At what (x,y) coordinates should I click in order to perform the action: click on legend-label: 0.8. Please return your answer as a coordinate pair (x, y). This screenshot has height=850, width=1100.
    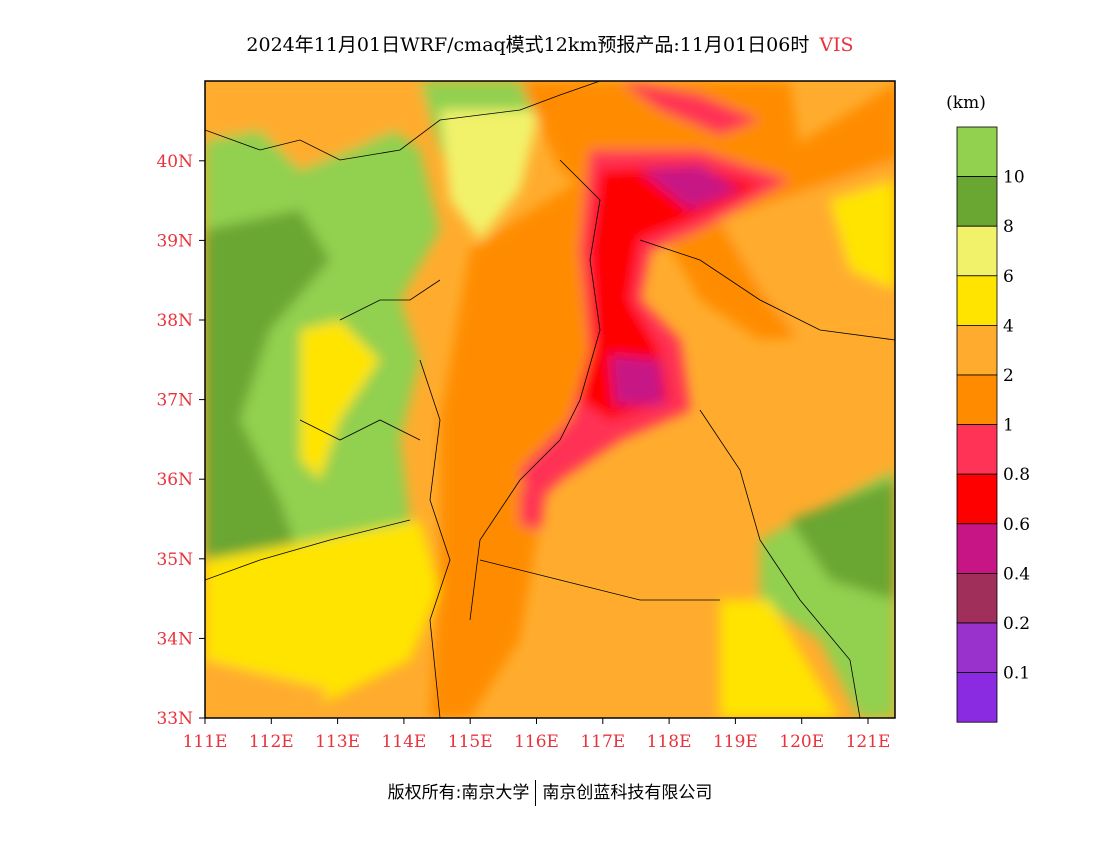
    Looking at the image, I should click on (1016, 475).